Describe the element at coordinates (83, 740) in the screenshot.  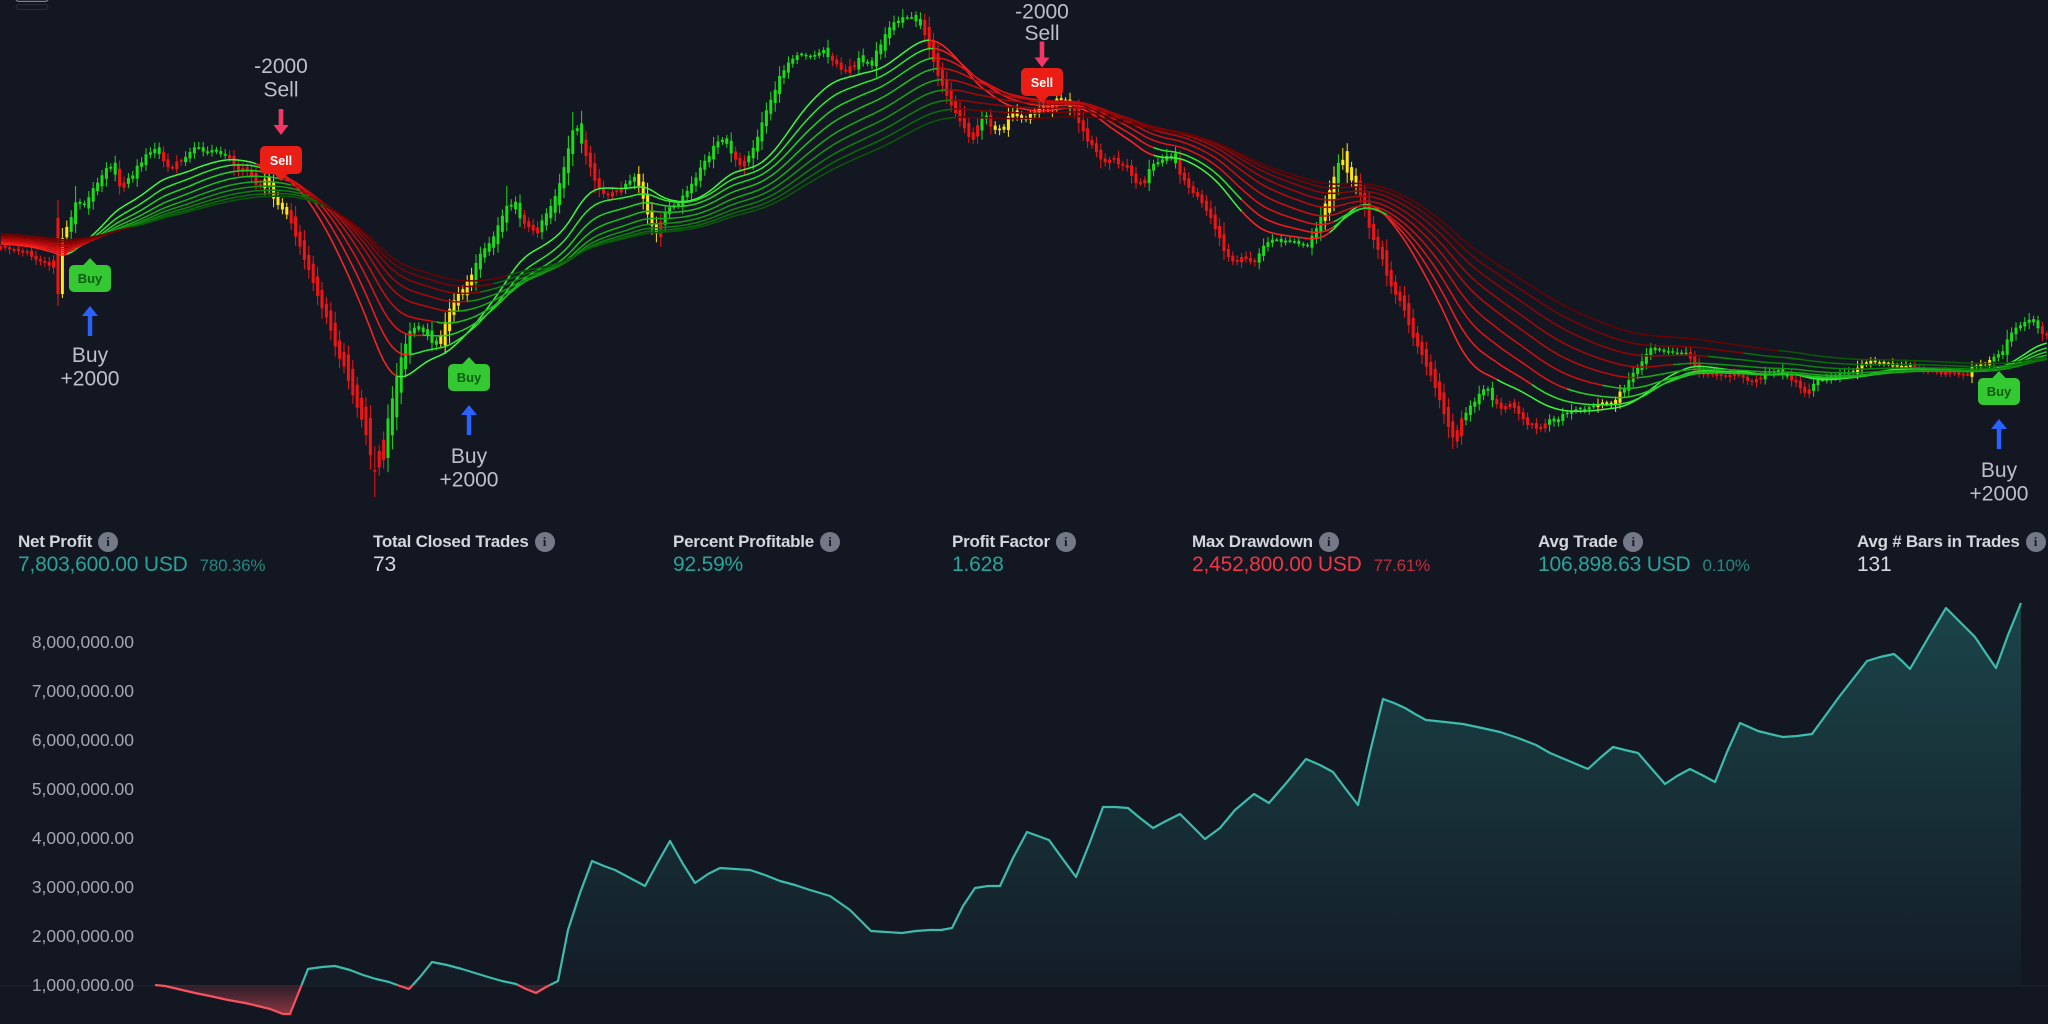
I see `svg-text: 6,000,000.00` at that location.